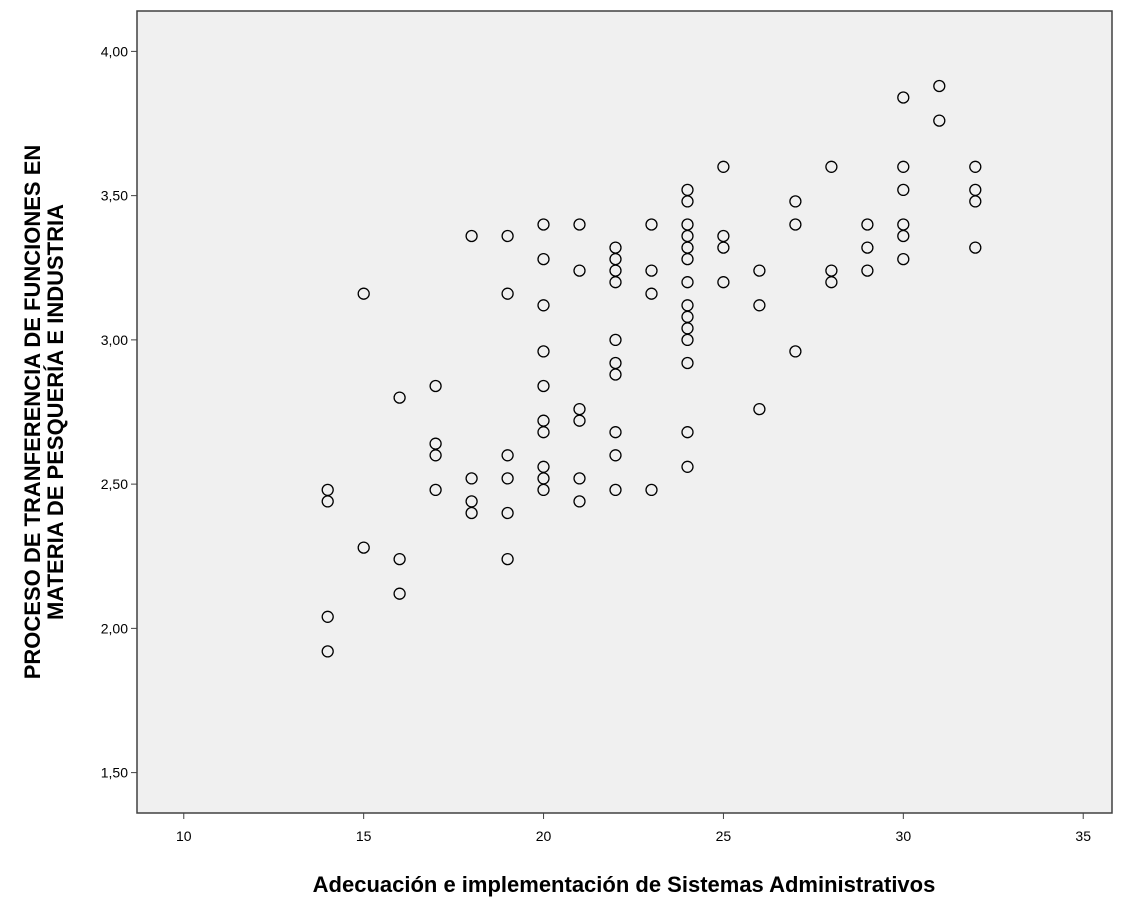 This screenshot has width=1125, height=899. What do you see at coordinates (114, 628) in the screenshot?
I see `y-tick-label: 2,00` at bounding box center [114, 628].